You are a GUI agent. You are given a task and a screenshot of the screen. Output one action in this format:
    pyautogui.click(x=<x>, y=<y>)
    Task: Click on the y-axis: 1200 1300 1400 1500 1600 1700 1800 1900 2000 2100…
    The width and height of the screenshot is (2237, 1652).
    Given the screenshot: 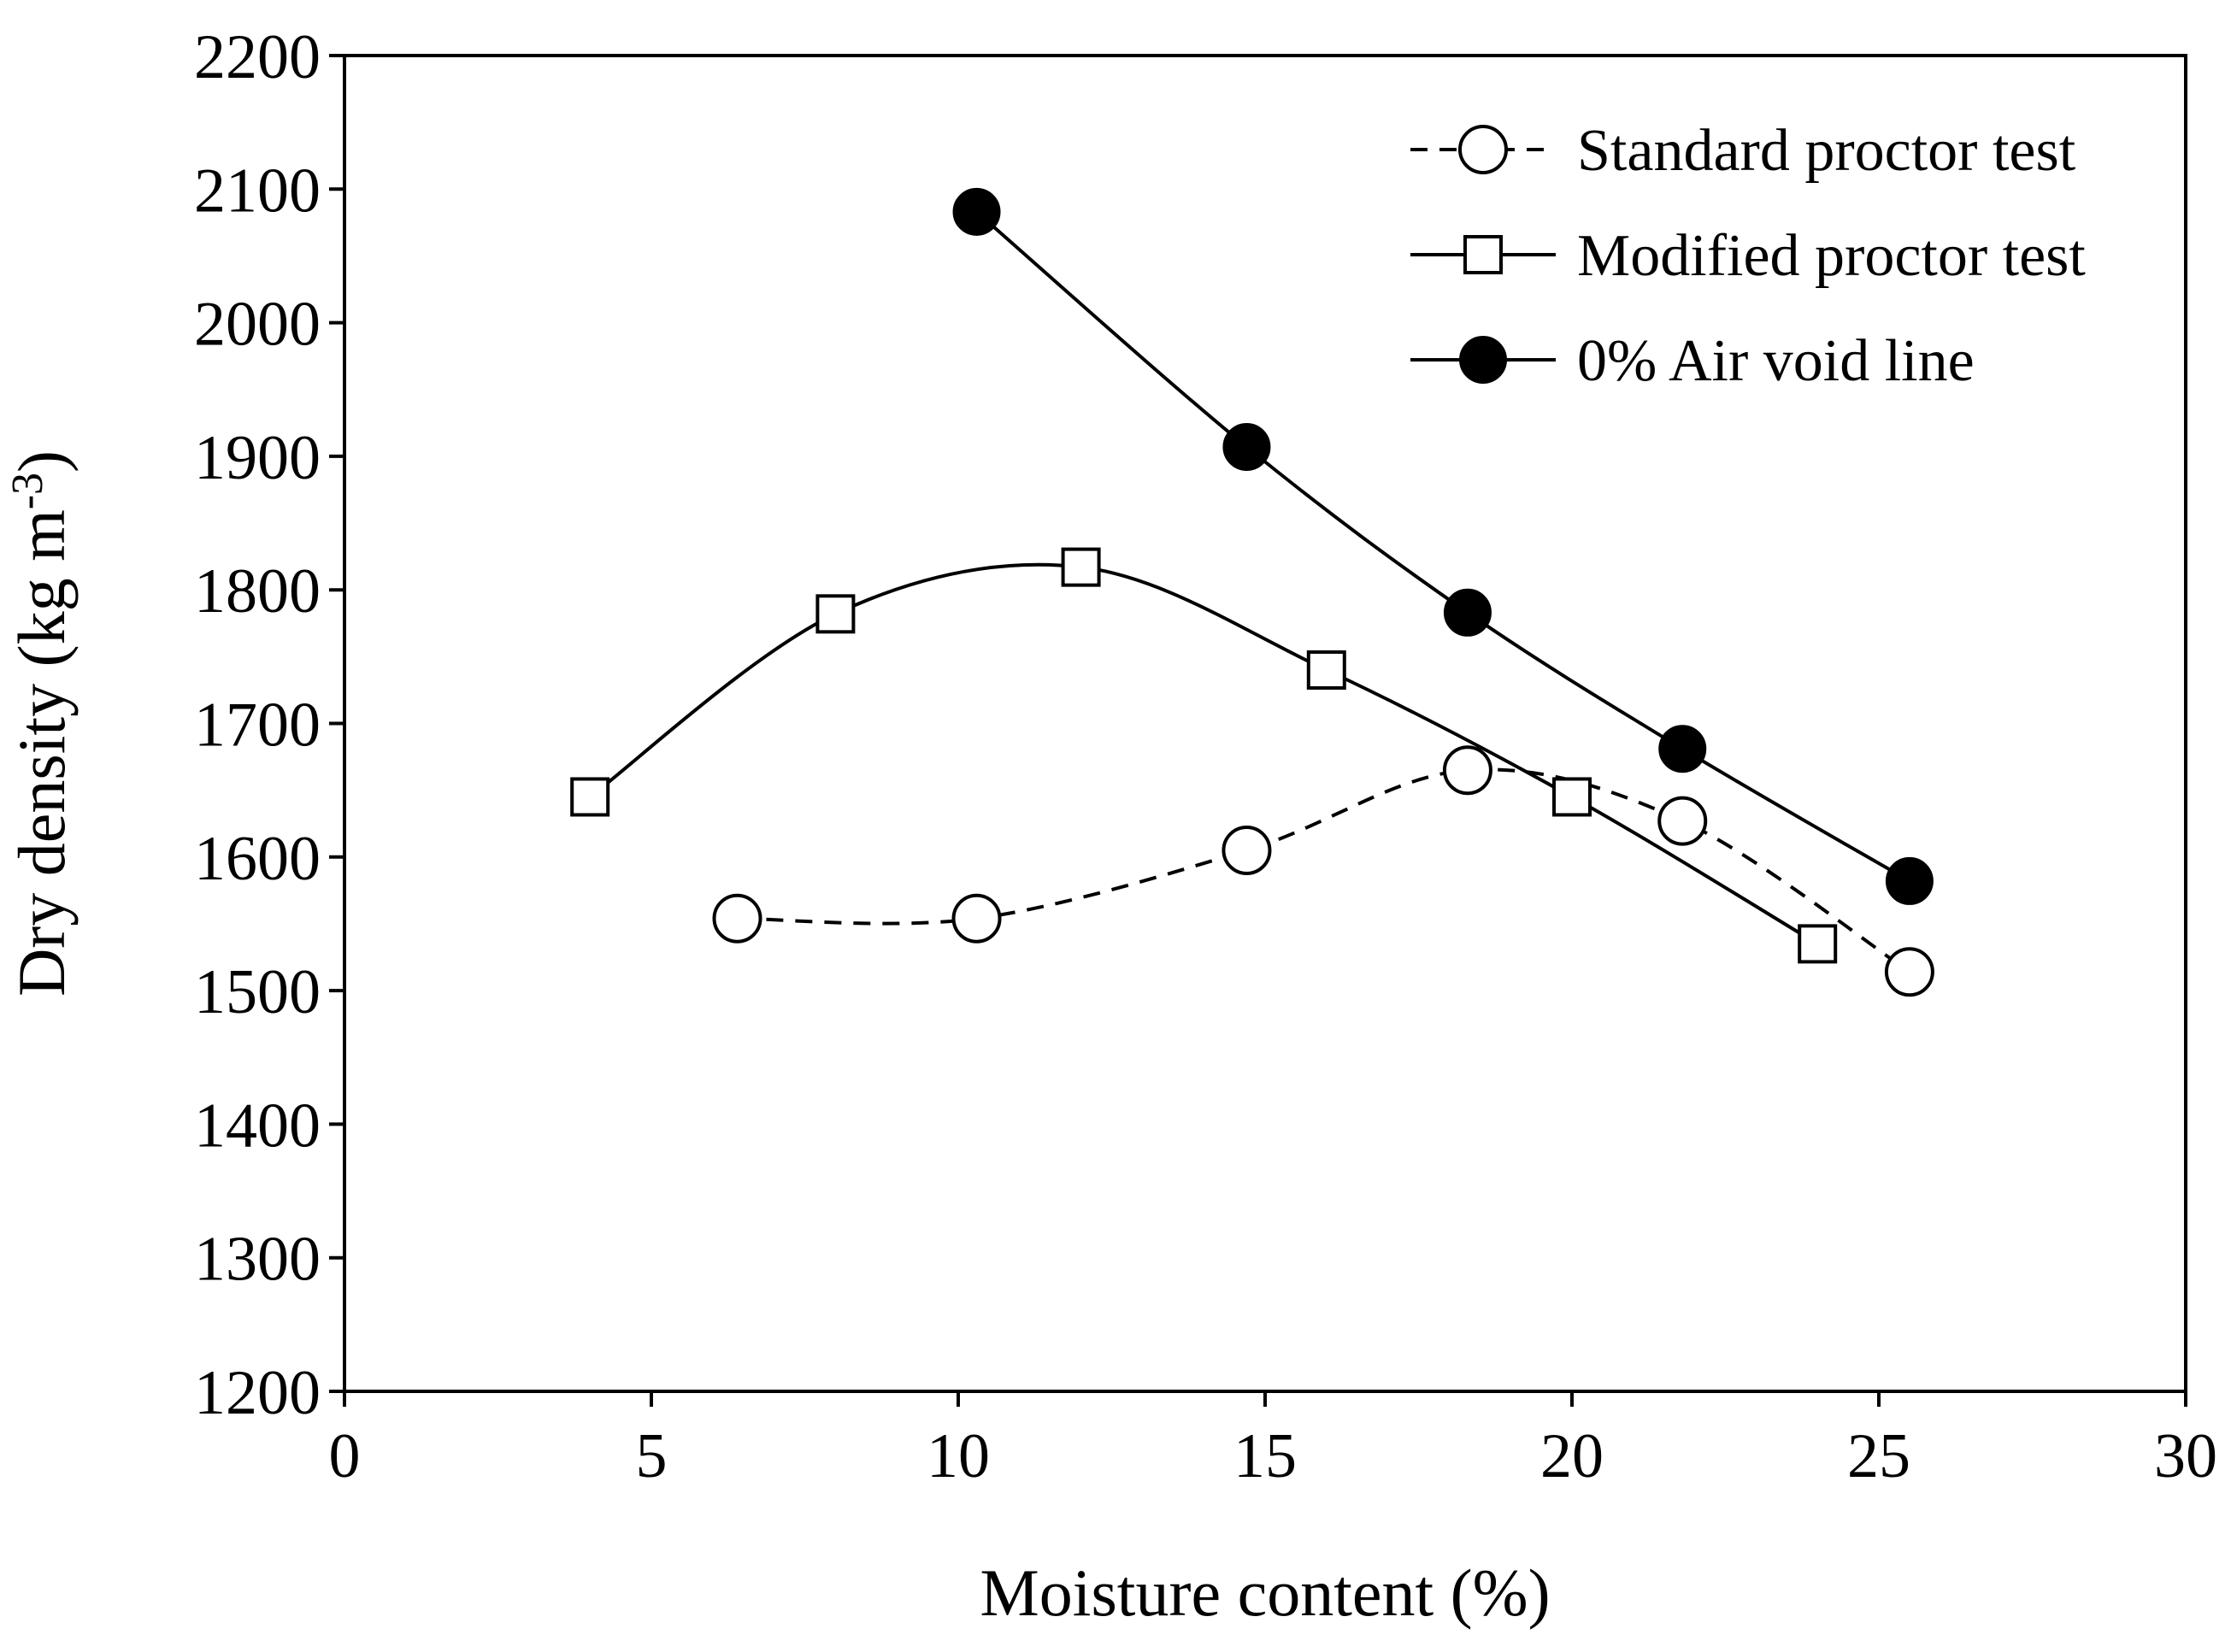 What is the action you would take?
    pyautogui.click(x=269, y=725)
    